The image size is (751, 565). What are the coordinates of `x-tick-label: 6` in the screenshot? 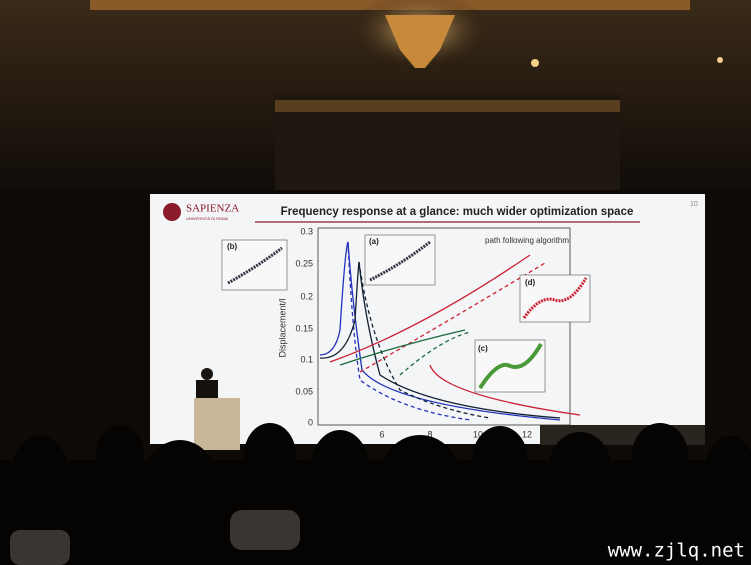 It's located at (381, 434).